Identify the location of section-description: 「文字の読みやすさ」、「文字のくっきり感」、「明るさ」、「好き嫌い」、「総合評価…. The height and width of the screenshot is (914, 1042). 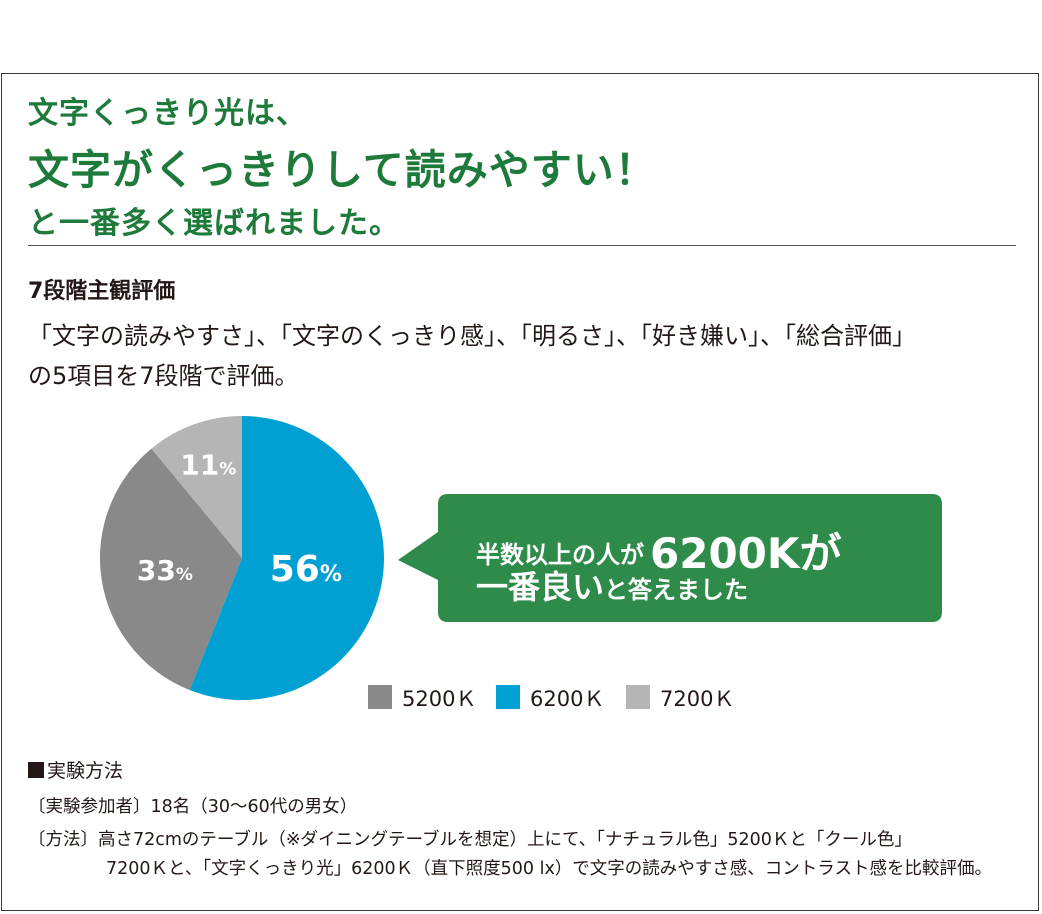
(523, 356).